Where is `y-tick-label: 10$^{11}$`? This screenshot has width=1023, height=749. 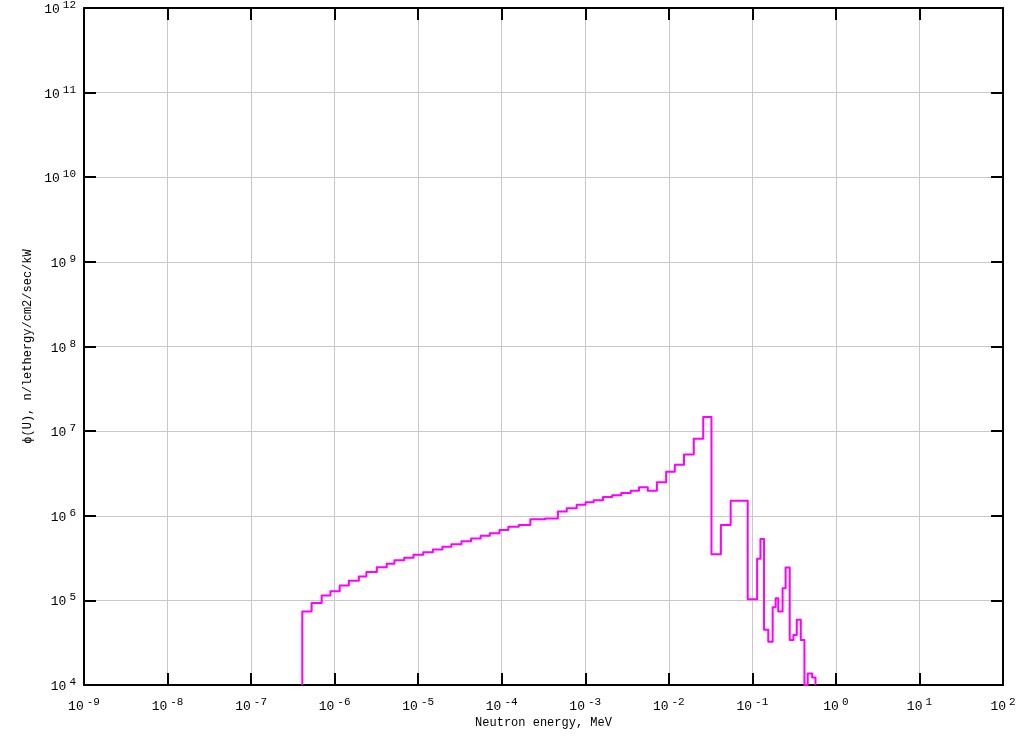 y-tick-label: 10$^{11}$ is located at coordinates (60, 92).